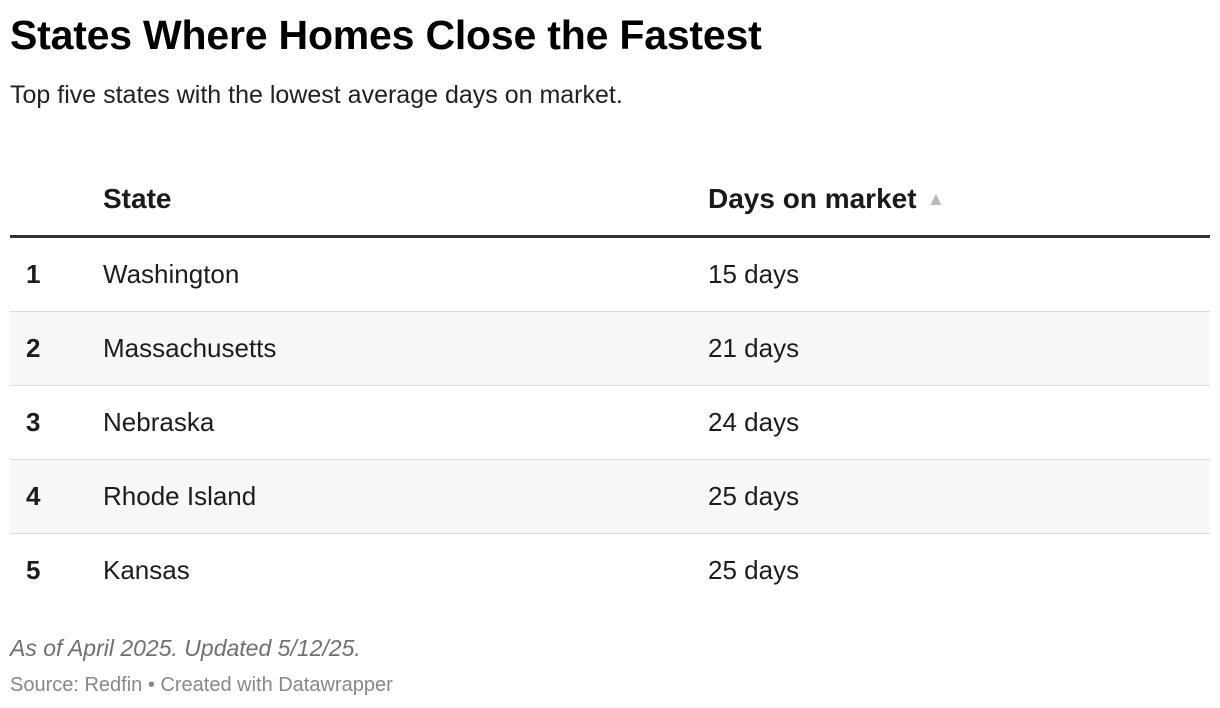 This screenshot has width=1220, height=708. What do you see at coordinates (610, 571) in the screenshot?
I see `table-row: 5 Kansas 25 days` at bounding box center [610, 571].